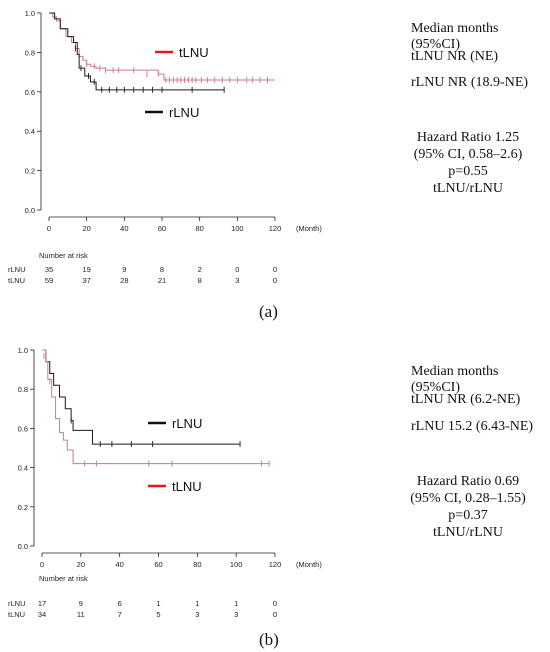 This screenshot has width=550, height=652. What do you see at coordinates (200, 269) in the screenshot?
I see `risk-value-rLNU-a-4: 2` at bounding box center [200, 269].